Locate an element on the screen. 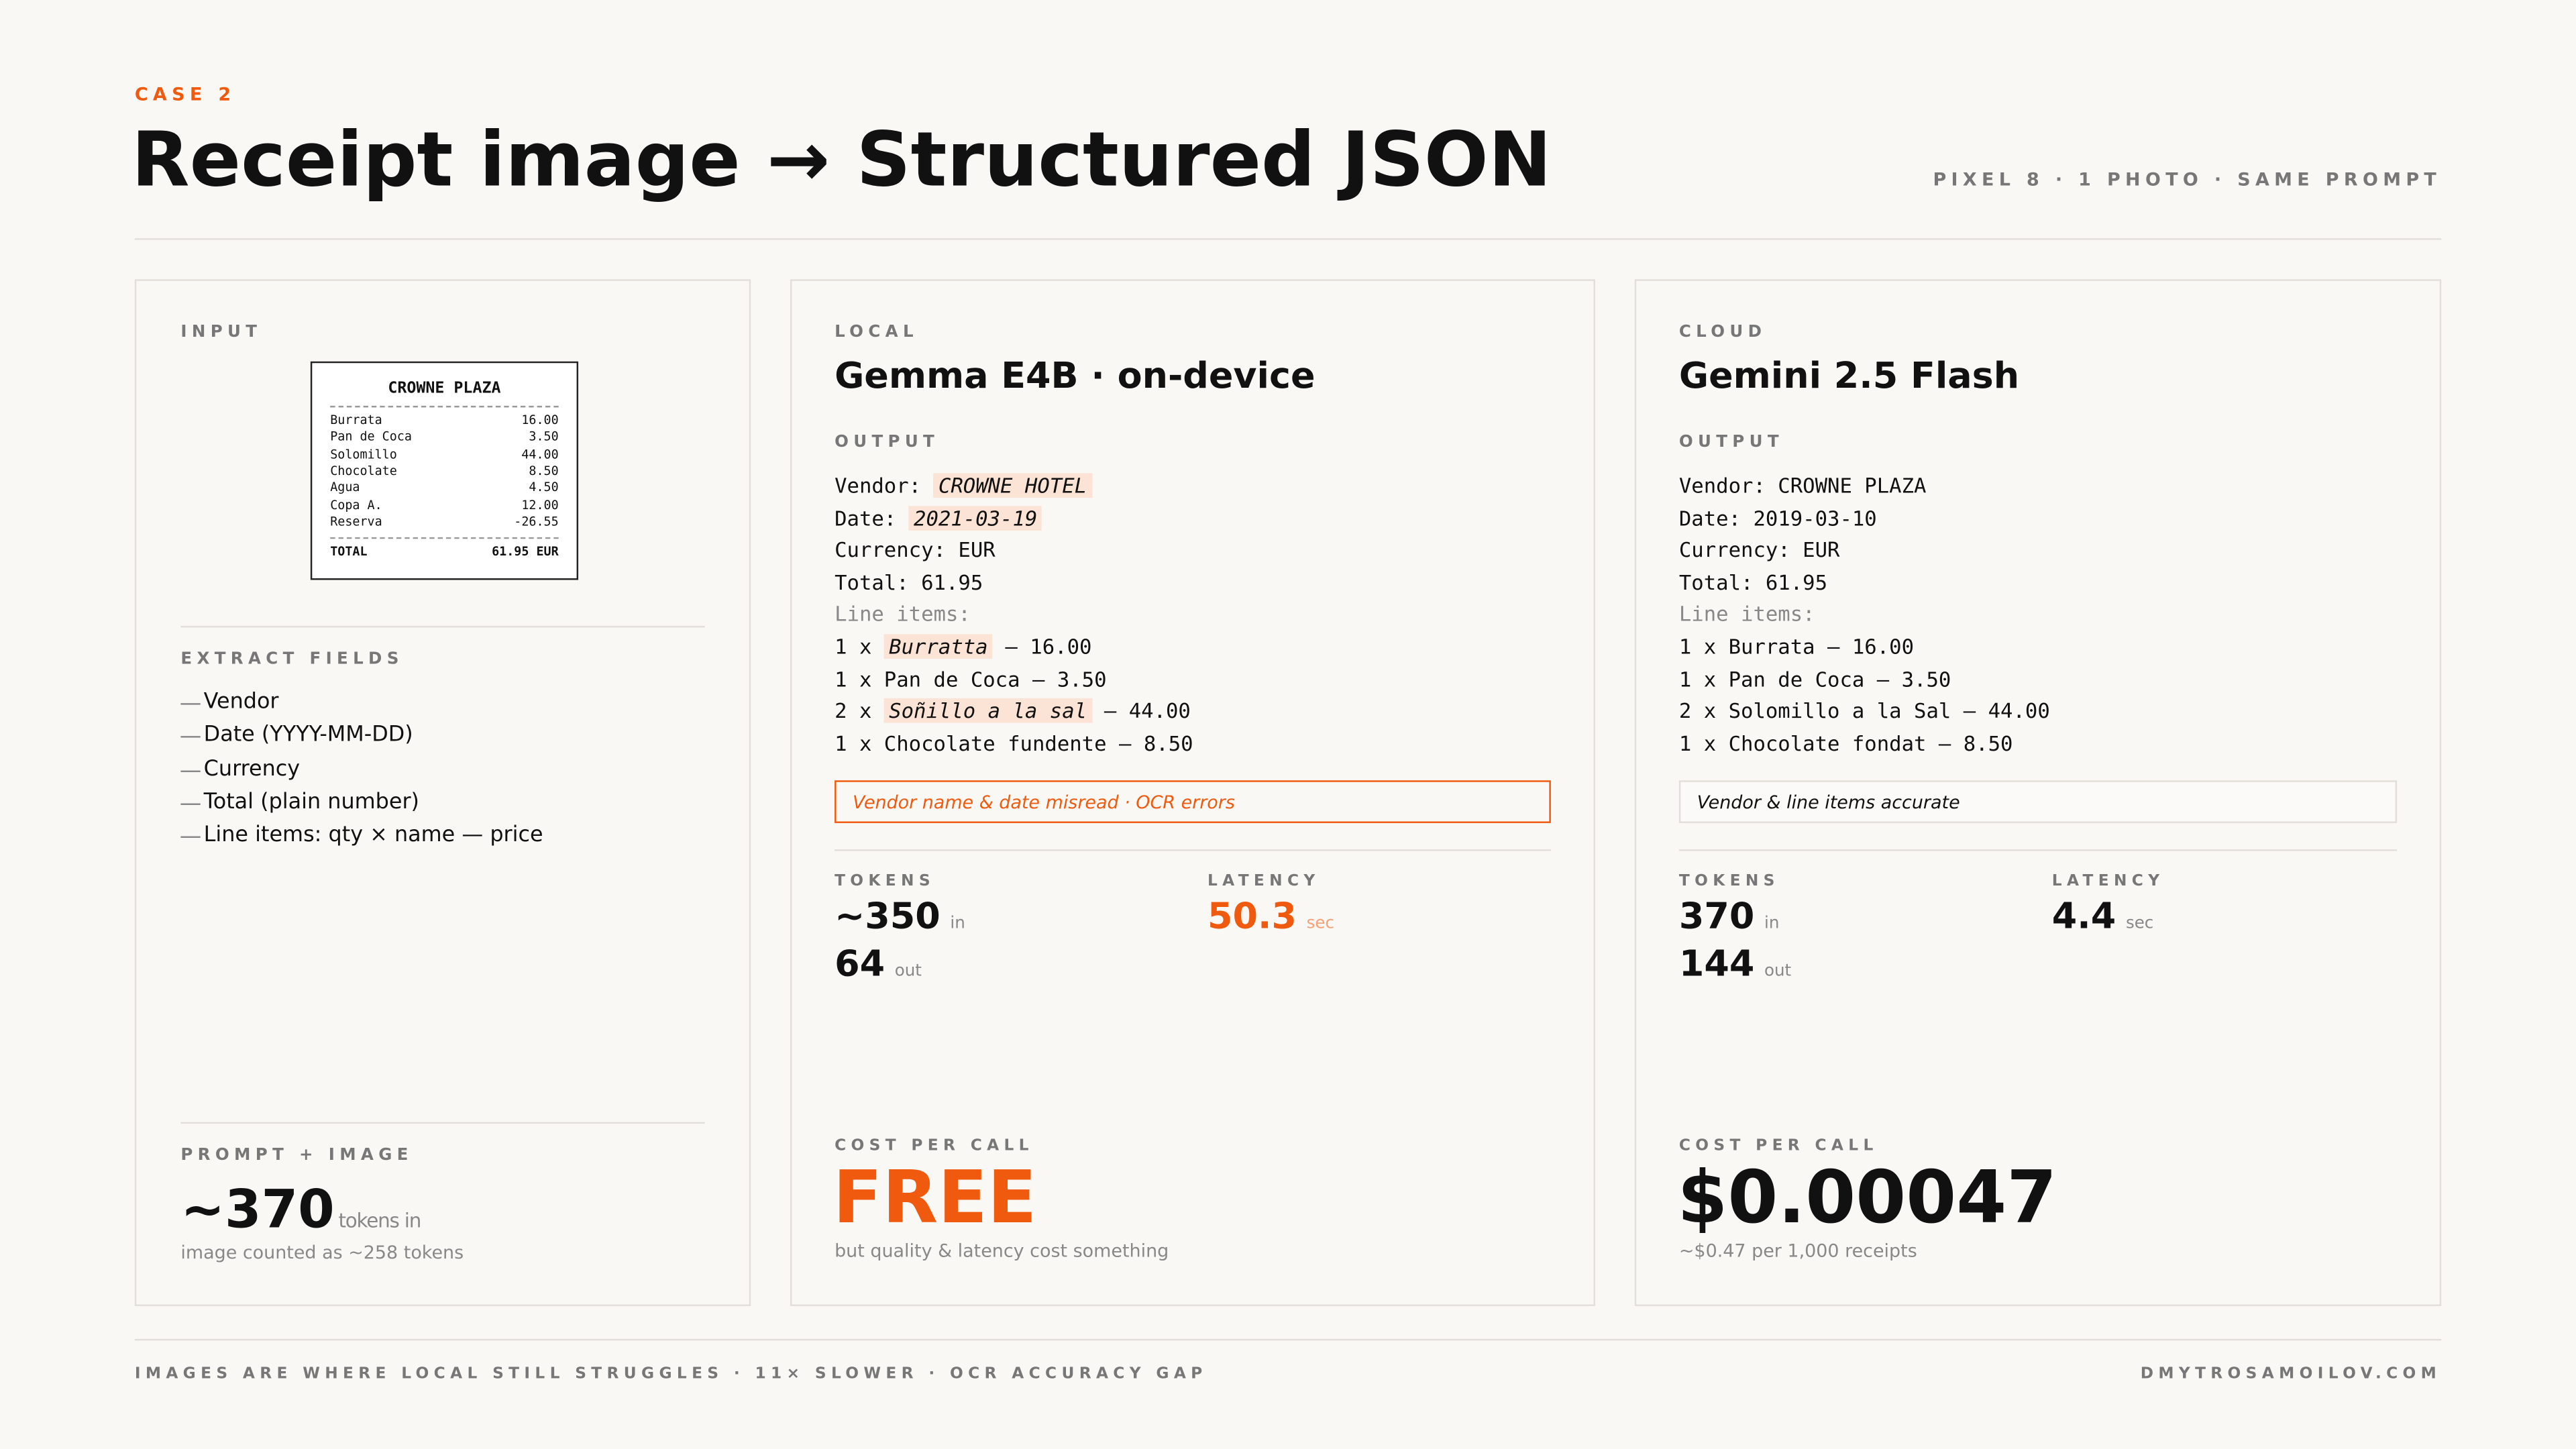  output-line: 1 x Burrata — 16.00 is located at coordinates (1864, 647).